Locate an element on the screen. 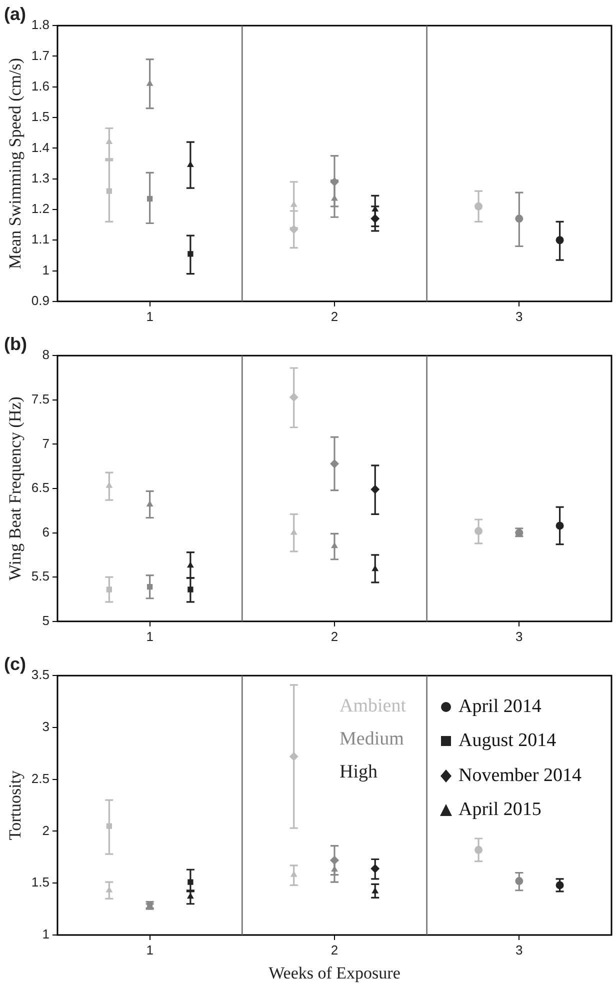 Image resolution: width=616 pixels, height=988 pixels. annotation: High is located at coordinates (359, 772).